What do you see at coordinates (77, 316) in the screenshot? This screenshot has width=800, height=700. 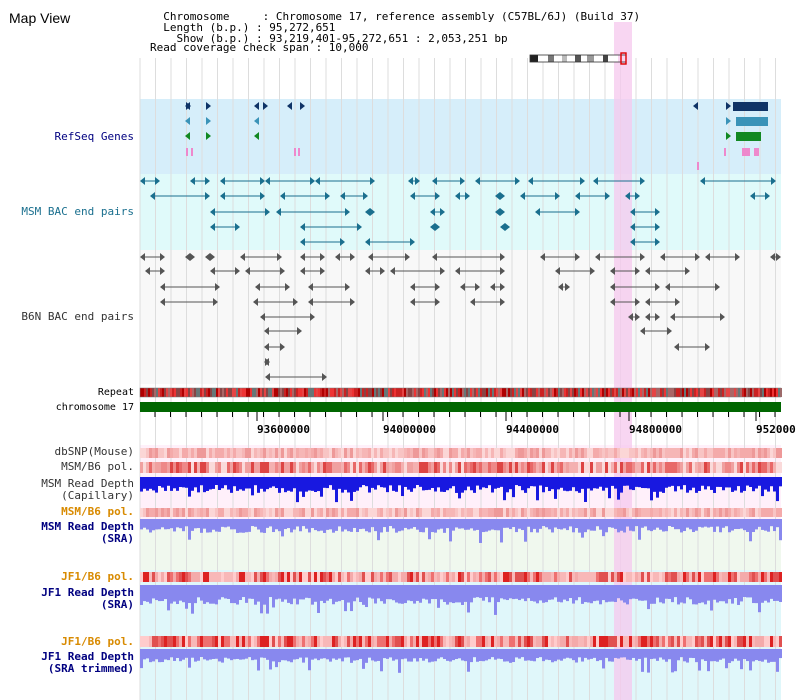 I see `track-label-b6n-bac: B6N BAC end pairs` at bounding box center [77, 316].